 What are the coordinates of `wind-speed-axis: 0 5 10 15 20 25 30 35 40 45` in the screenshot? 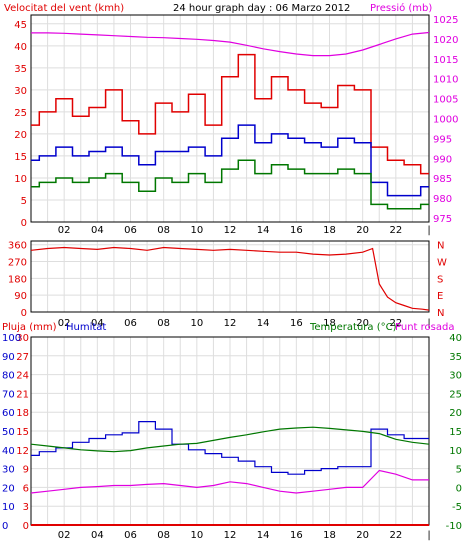 It's located at (20, 124).